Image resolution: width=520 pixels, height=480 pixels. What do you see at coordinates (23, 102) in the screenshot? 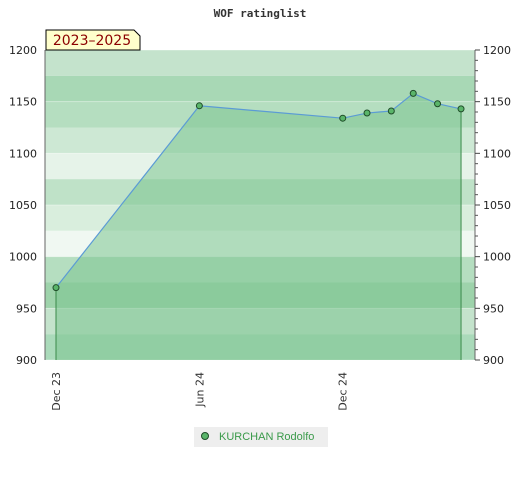
I see `y-tick-label-left: 1150` at bounding box center [23, 102].